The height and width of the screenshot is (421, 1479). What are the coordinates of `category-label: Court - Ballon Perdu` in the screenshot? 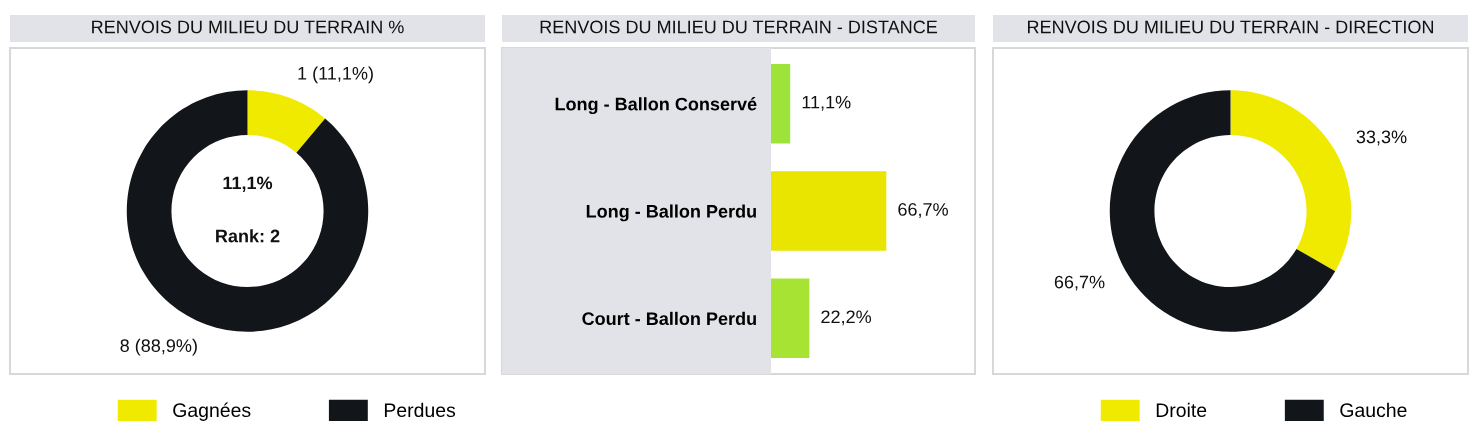 It's located at (669, 318).